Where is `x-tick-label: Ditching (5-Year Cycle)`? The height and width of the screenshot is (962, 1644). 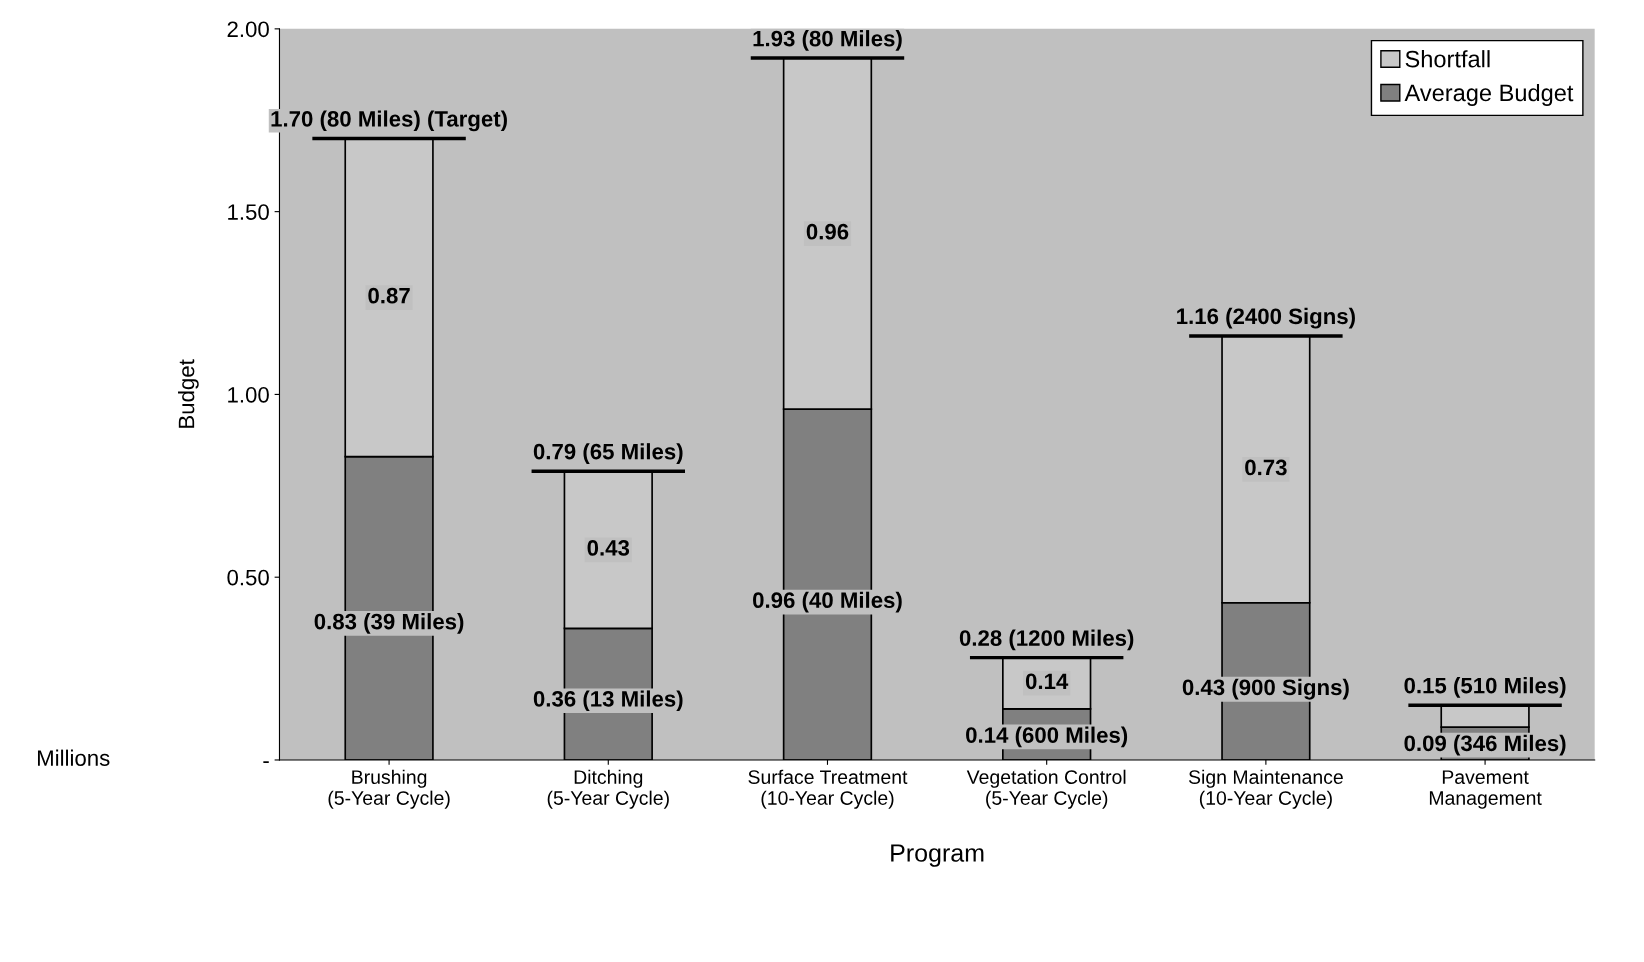 x-tick-label: Ditching (5-Year Cycle) is located at coordinates (608, 789).